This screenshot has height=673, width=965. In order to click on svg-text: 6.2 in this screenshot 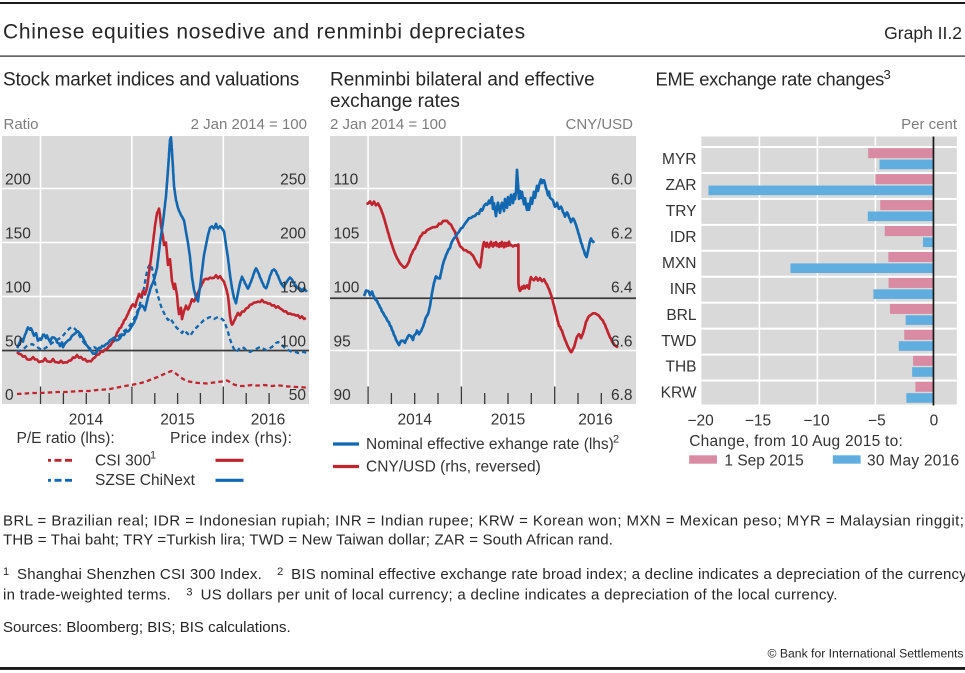, I will do `click(622, 234)`.